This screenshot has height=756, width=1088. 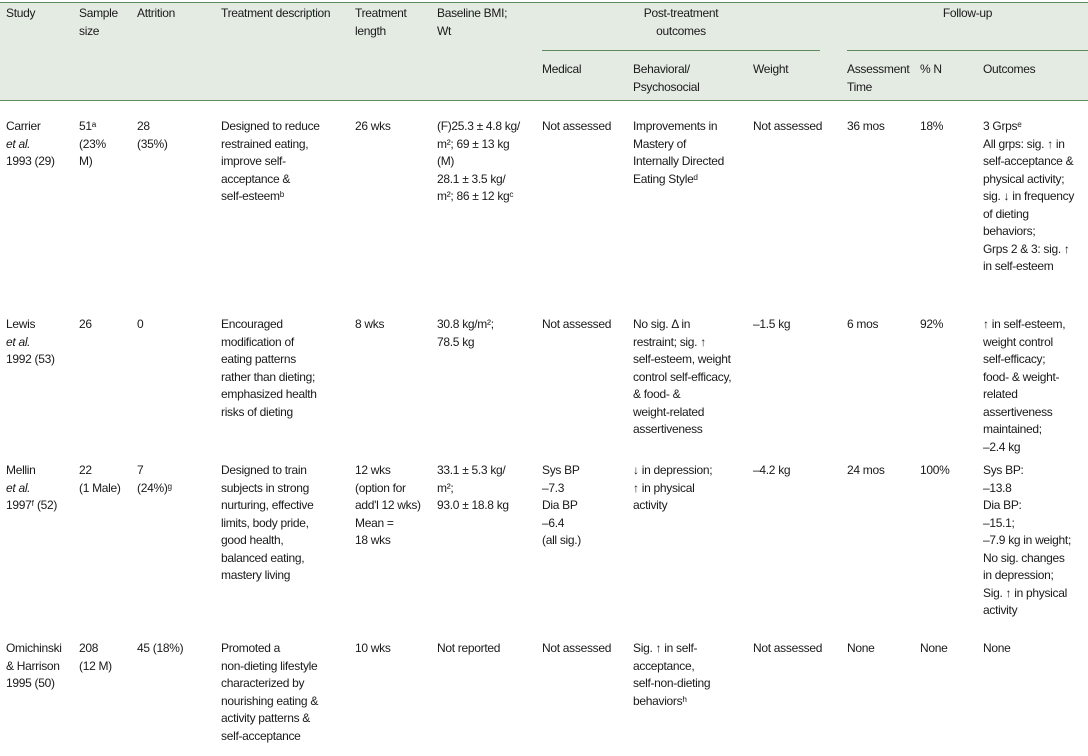 What do you see at coordinates (997, 648) in the screenshot?
I see `outcomes-cell: None` at bounding box center [997, 648].